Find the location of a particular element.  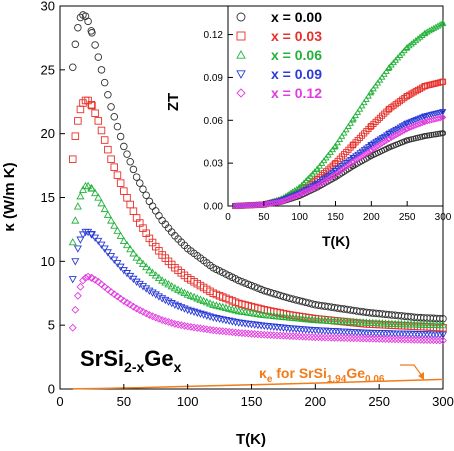

main-x-tick-label: 300 is located at coordinates (443, 401).